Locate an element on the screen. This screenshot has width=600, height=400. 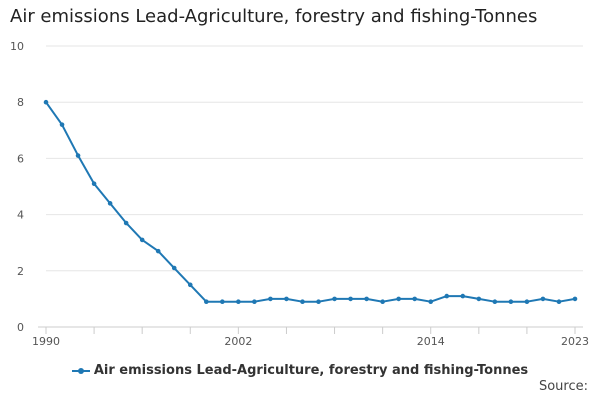
data-point-2010 is located at coordinates (366, 299).